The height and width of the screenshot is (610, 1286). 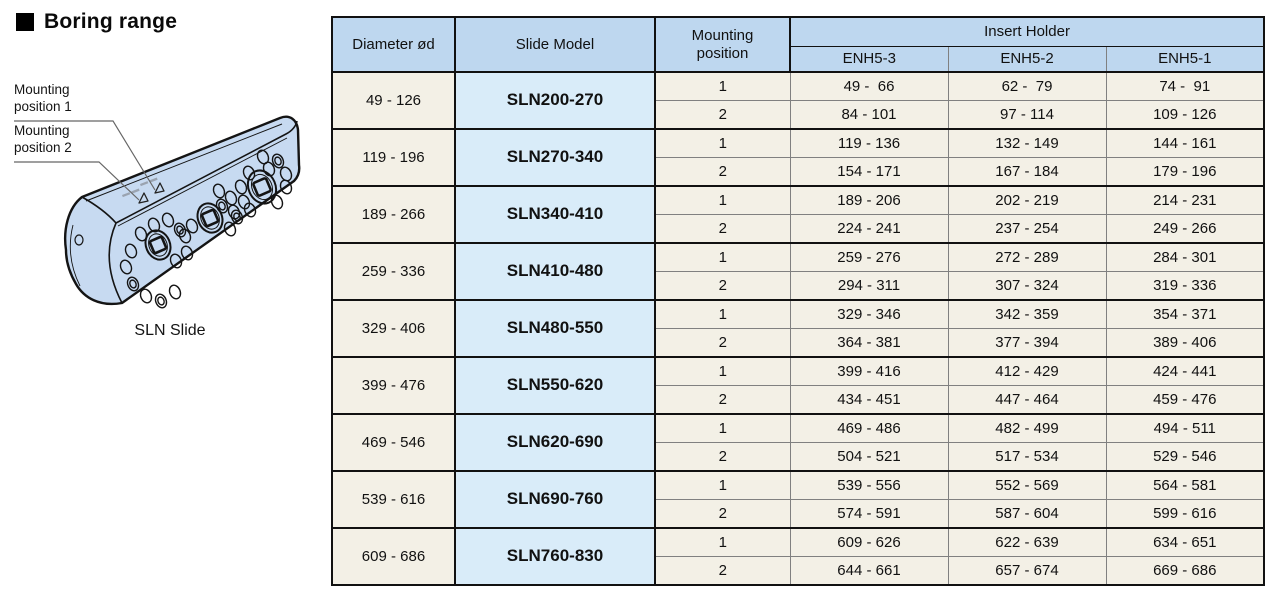 I want to click on range-cell: 237 - 254, so click(x=1026, y=228).